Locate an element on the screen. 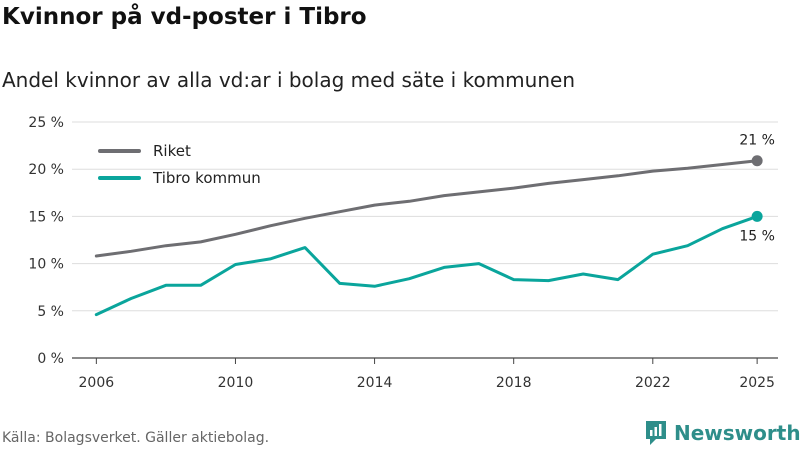 The width and height of the screenshot is (800, 450). x-tick-label: 2018 is located at coordinates (514, 383).